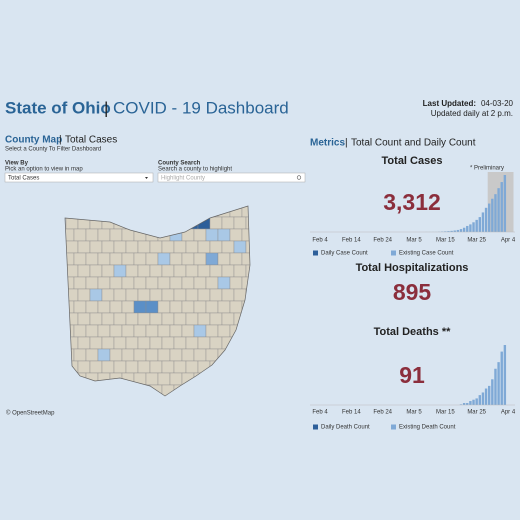 This screenshot has width=520, height=520. I want to click on search-box, so click(231, 177).